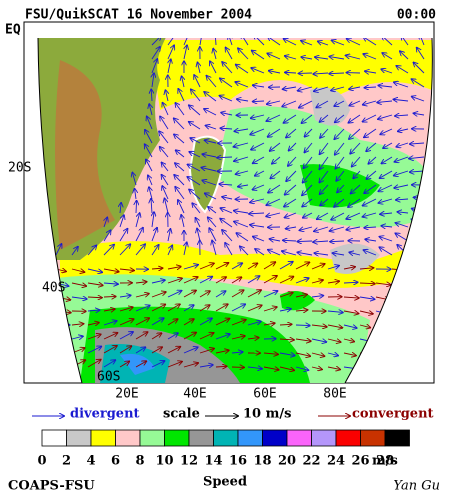  What do you see at coordinates (336, 461) in the screenshot?
I see `colorbar-tick-label: 24` at bounding box center [336, 461].